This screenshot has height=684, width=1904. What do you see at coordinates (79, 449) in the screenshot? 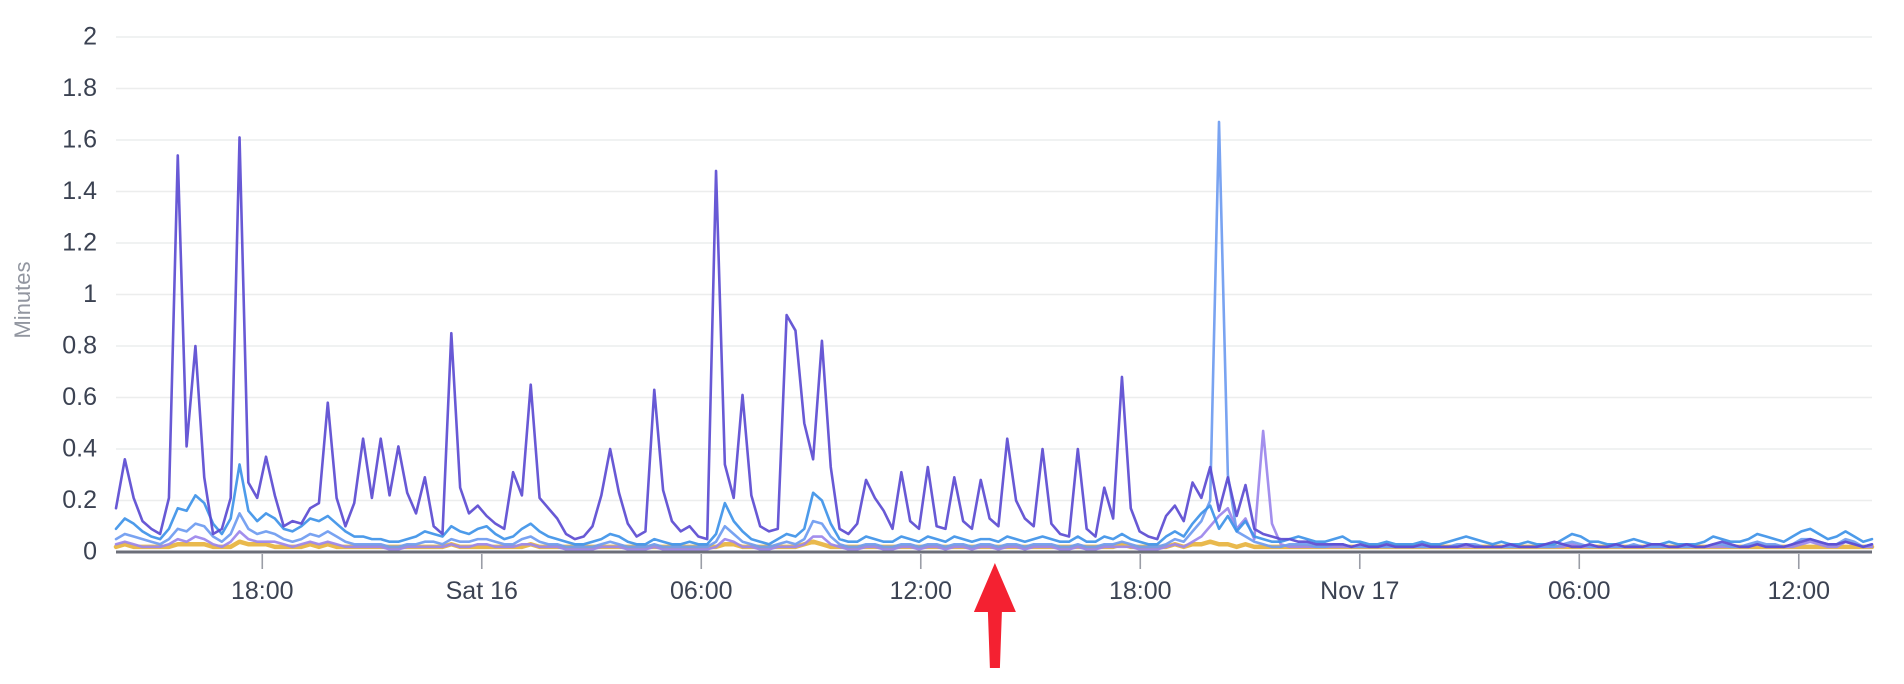
I see `y-tick-label: 0.4` at bounding box center [79, 449].